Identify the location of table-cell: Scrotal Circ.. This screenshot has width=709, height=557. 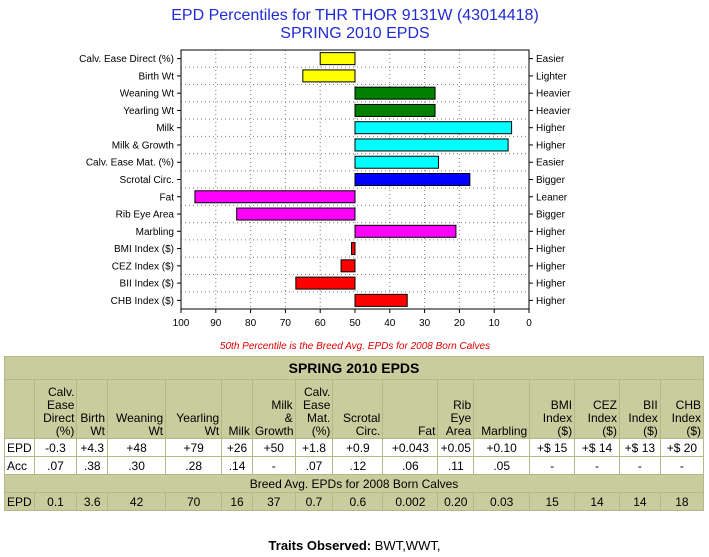
(358, 409).